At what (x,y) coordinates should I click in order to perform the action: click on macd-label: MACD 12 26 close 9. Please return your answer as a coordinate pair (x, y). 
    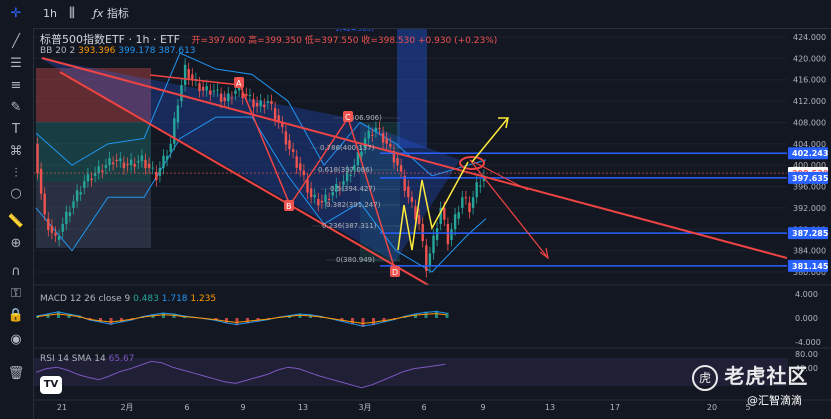
    Looking at the image, I should click on (85, 299).